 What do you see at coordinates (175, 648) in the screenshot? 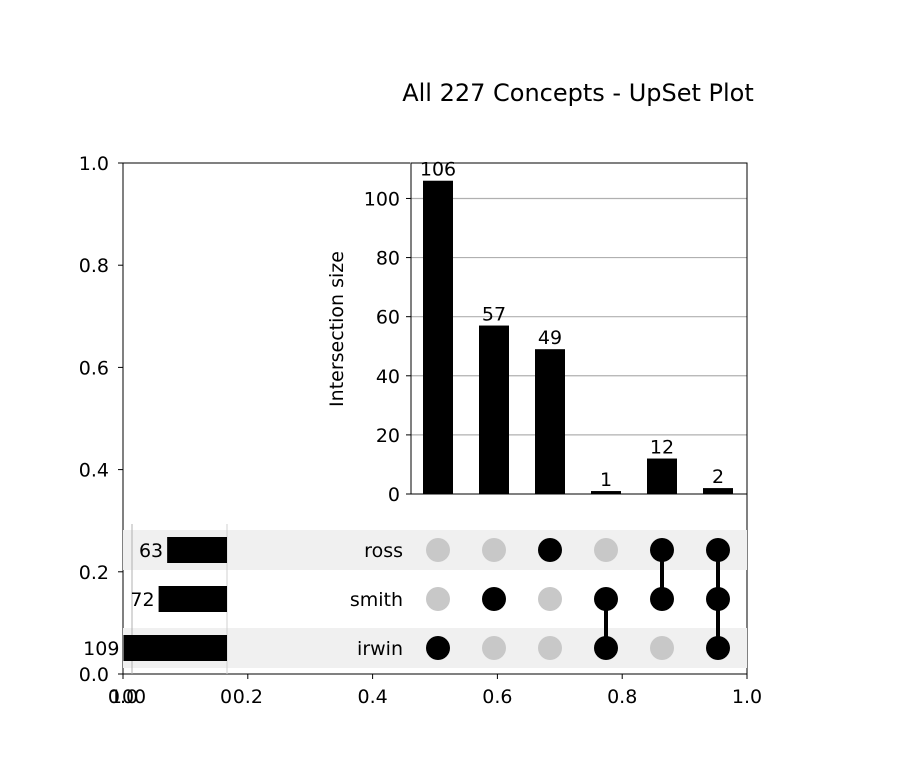
I see `set-size-bar-irwin` at bounding box center [175, 648].